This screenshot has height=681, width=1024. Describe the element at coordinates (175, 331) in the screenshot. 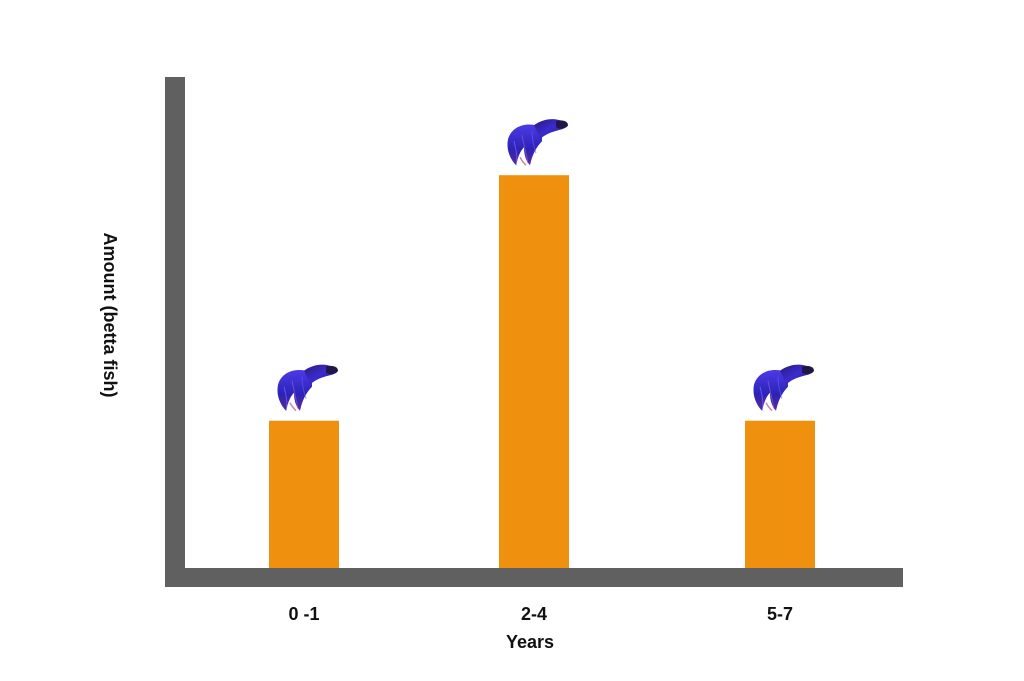

I see `y-axis-line` at that location.